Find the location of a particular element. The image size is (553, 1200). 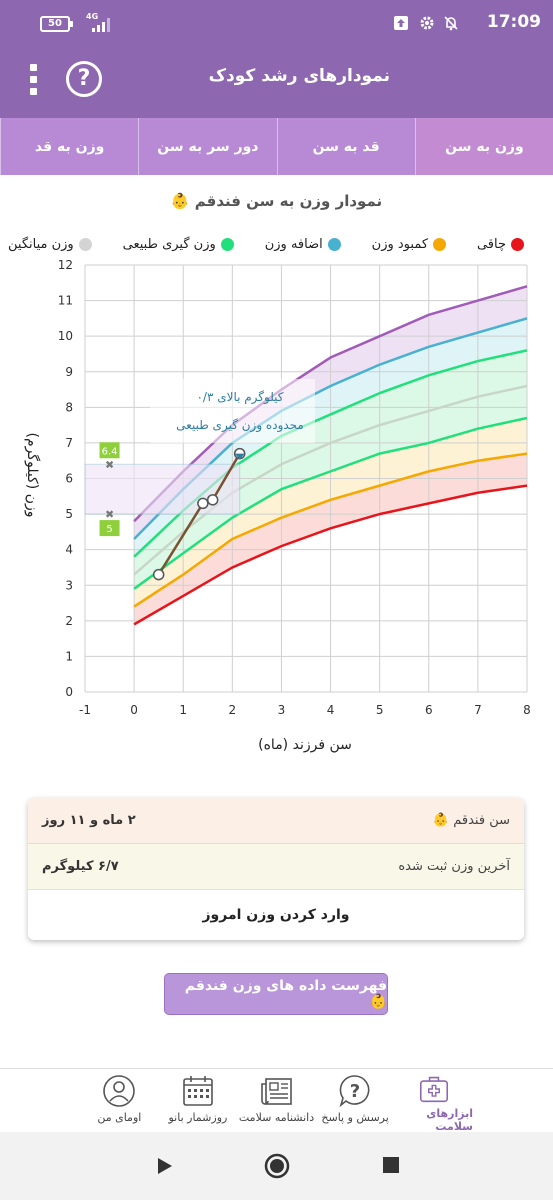

nav-item-calendar: روزشمار بانو is located at coordinates (198, 1101).